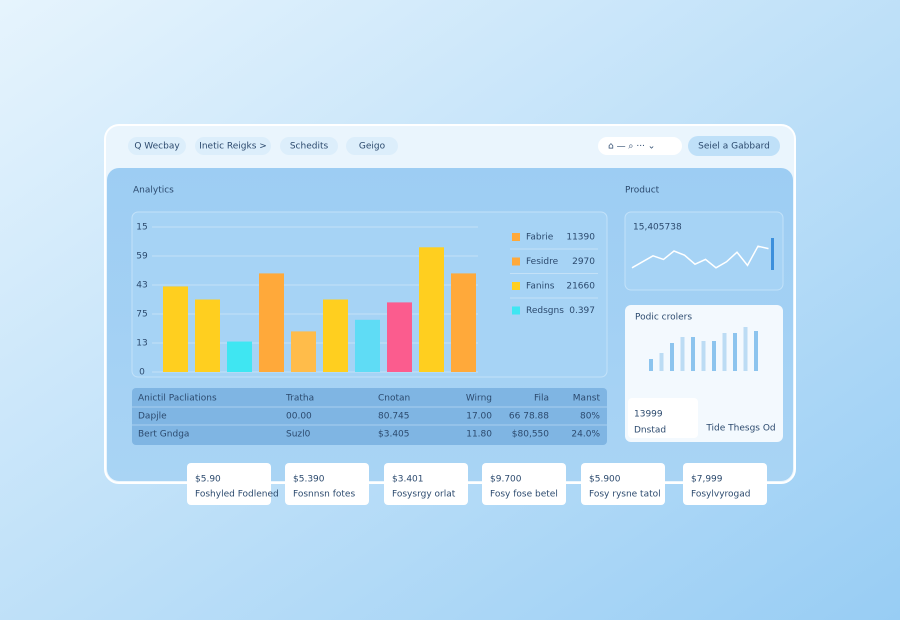 Image resolution: width=900 pixels, height=624 pixels. Describe the element at coordinates (177, 399) in the screenshot. I see `table-header: Anictil Pacliations` at that location.